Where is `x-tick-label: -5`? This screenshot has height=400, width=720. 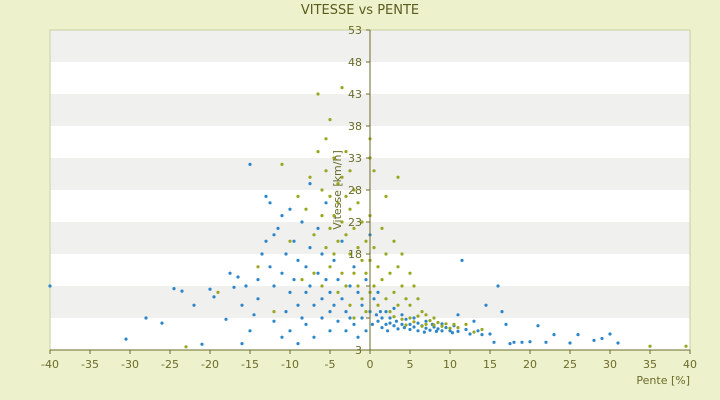
x-tick-label: -5 is located at coordinates (330, 364).